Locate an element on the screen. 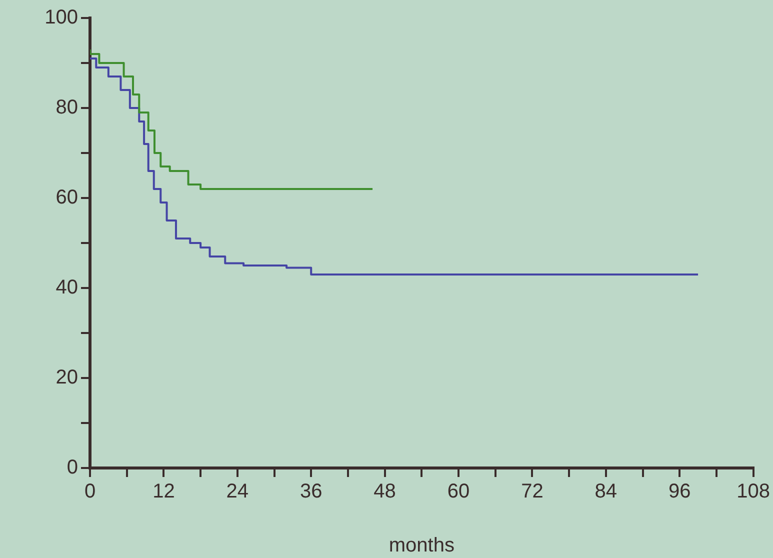  x-tick-label: 72 is located at coordinates (532, 491).